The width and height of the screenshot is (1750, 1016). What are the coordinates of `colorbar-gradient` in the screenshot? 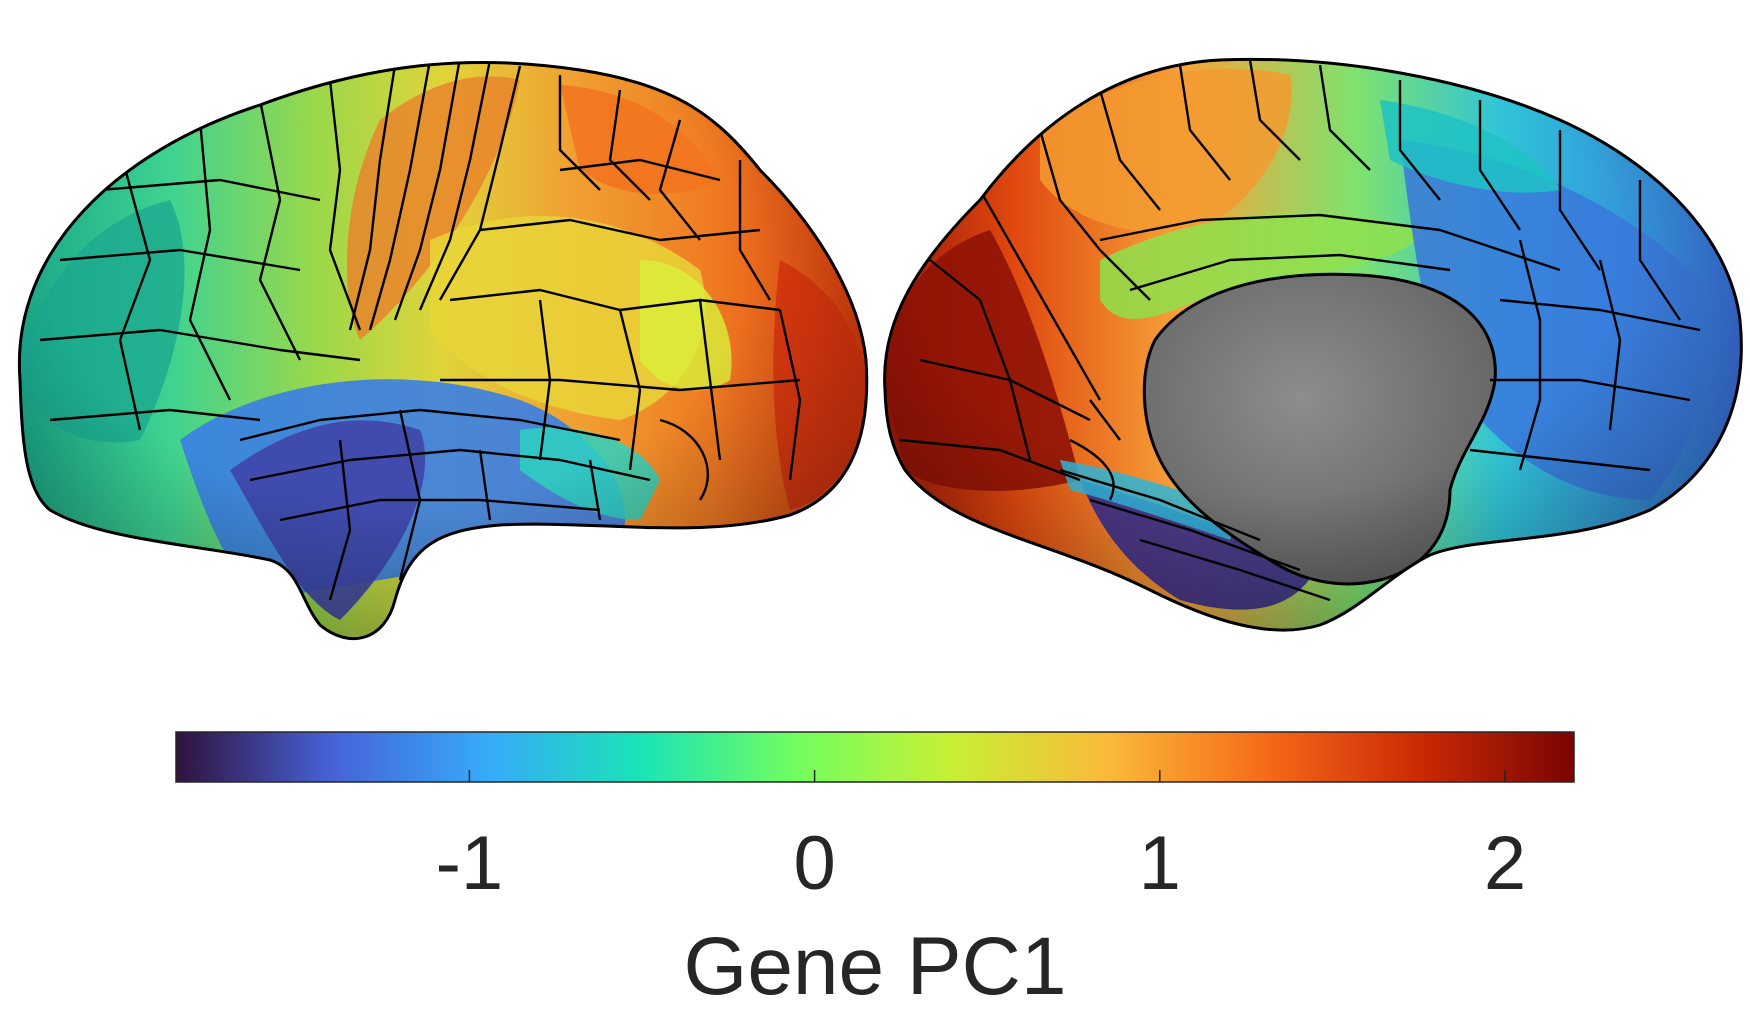 It's located at (875, 757).